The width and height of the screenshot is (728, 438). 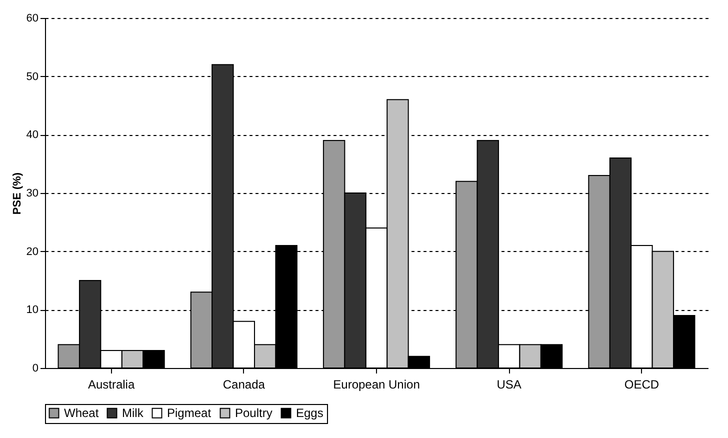 What do you see at coordinates (244, 385) in the screenshot?
I see `x-tick-label: Canada` at bounding box center [244, 385].